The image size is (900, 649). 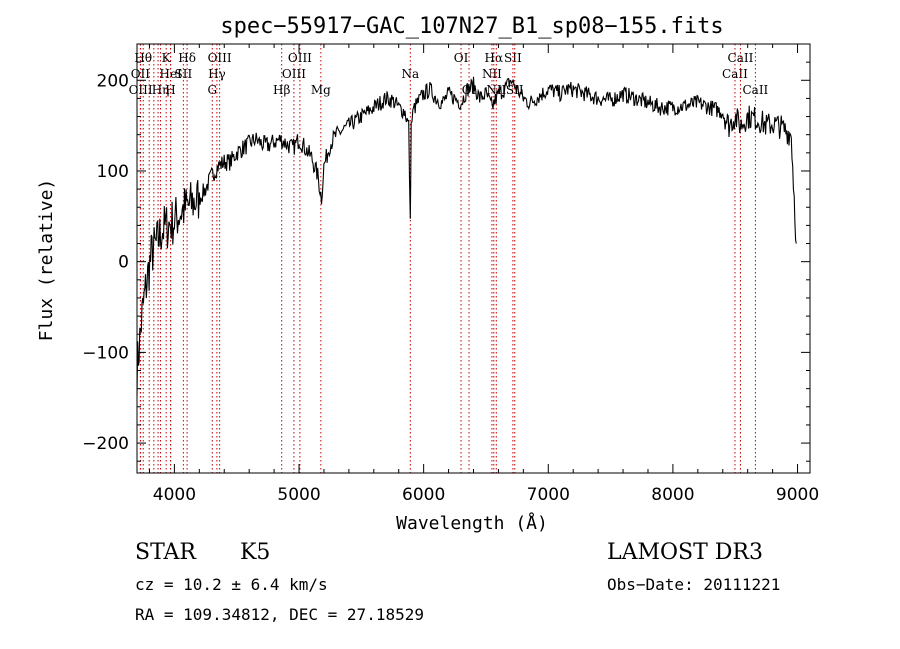 What do you see at coordinates (105, 353) in the screenshot?
I see `y-tick-label: −100` at bounding box center [105, 353].